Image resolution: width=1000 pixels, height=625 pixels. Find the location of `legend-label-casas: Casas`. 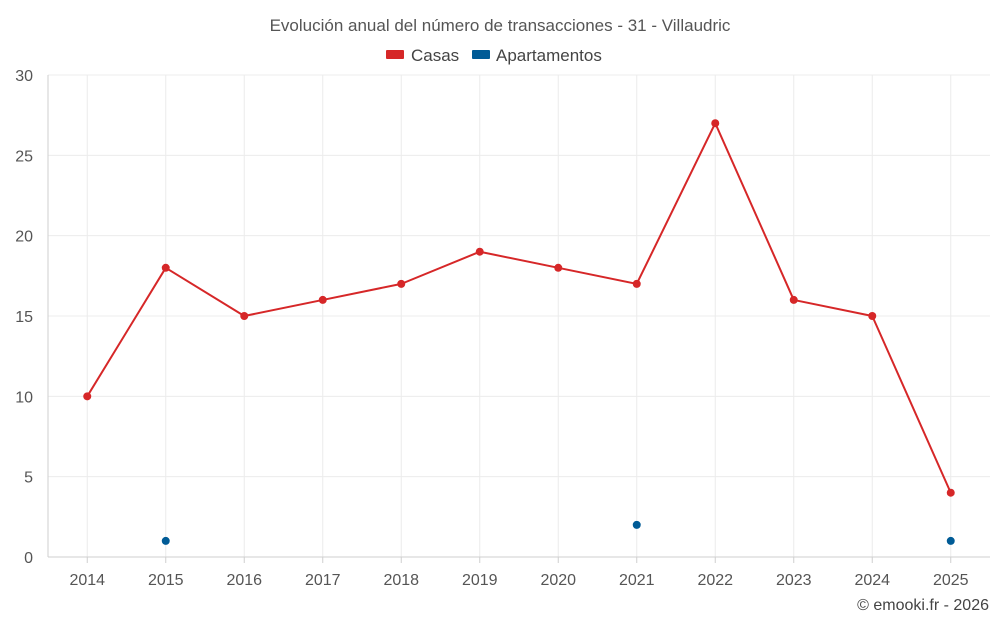

legend-label-casas: Casas is located at coordinates (435, 55).